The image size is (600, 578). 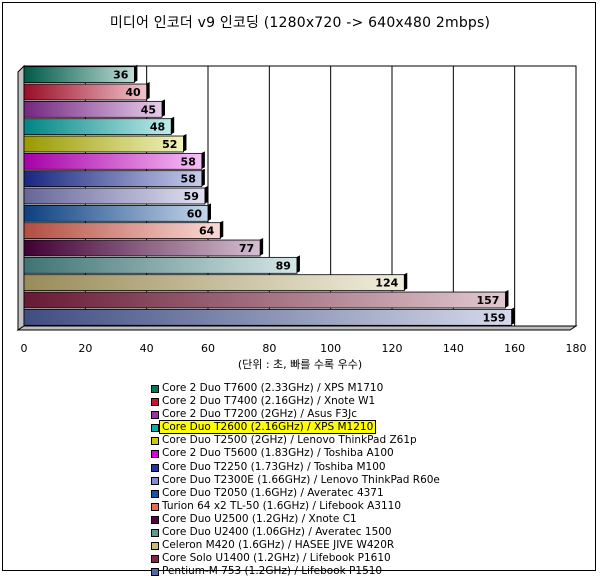 What do you see at coordinates (246, 248) in the screenshot?
I see `data-label: 77` at bounding box center [246, 248].